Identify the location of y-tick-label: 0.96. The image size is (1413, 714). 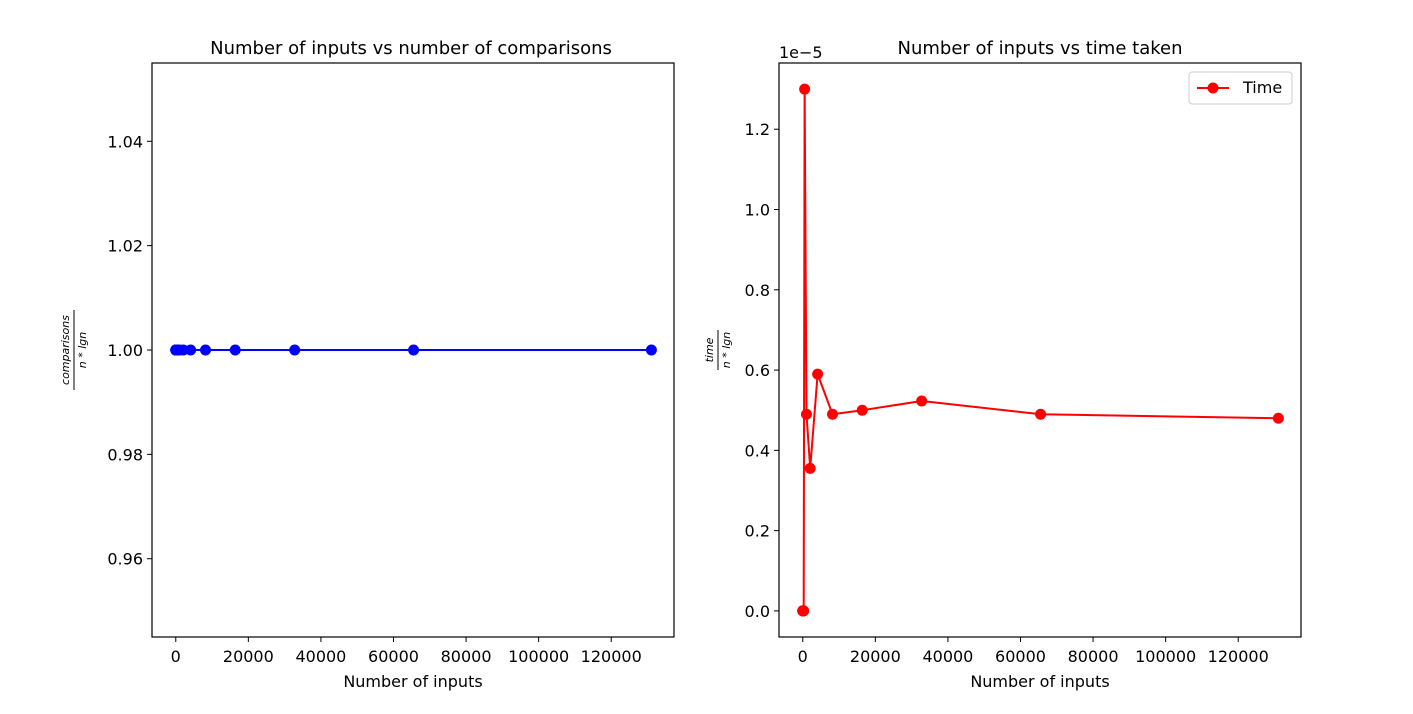
(125, 559).